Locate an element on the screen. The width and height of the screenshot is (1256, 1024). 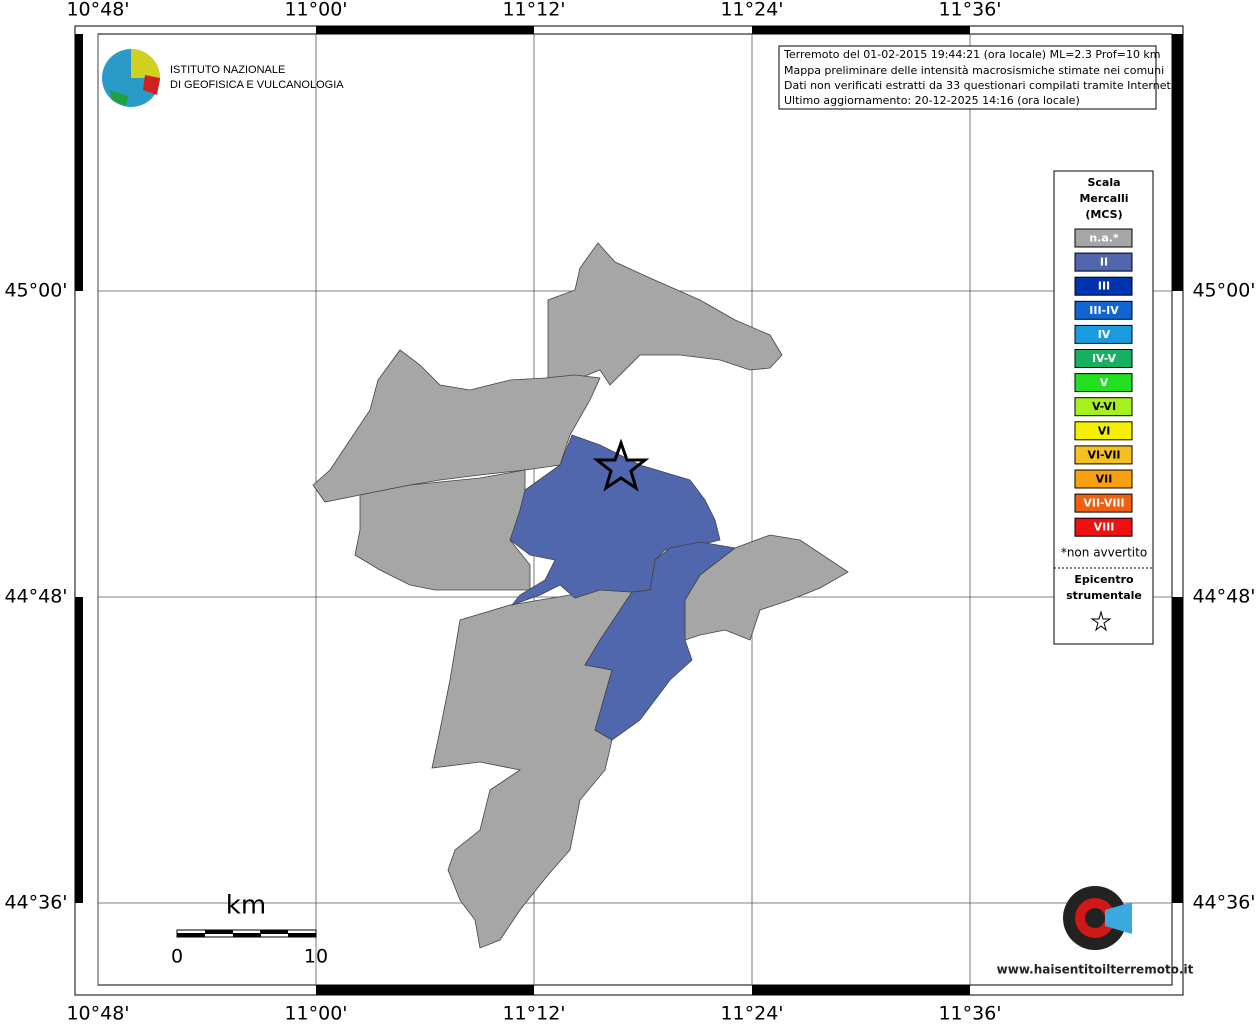
legend-label: V is located at coordinates (1104, 382).